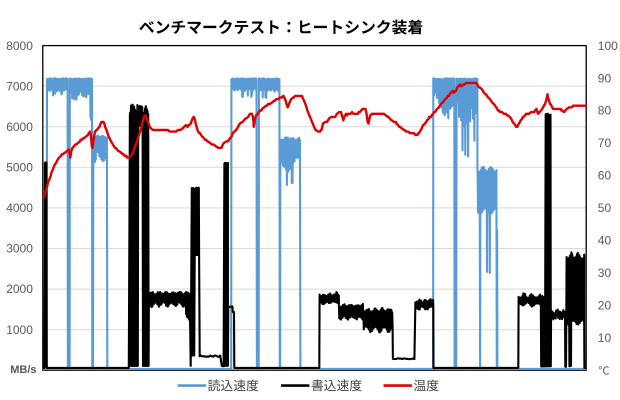  I want to click on svg-text: 4000, so click(19, 208).